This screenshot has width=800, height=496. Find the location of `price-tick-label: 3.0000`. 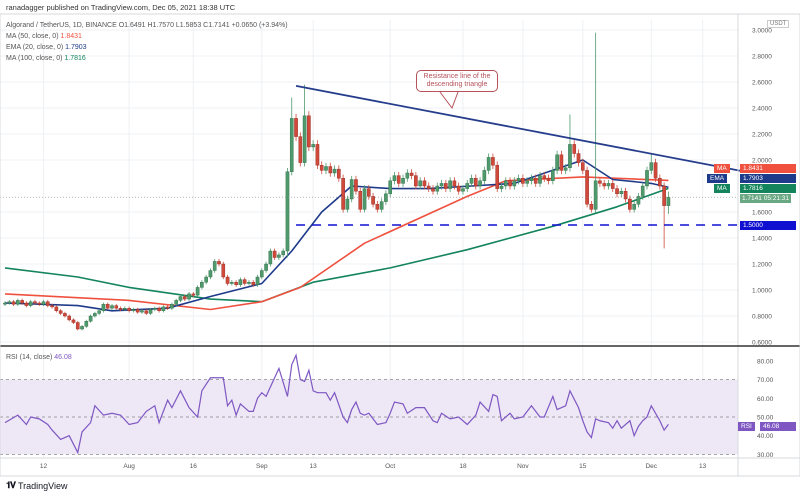

price-tick-label: 3.0000 is located at coordinates (762, 31).